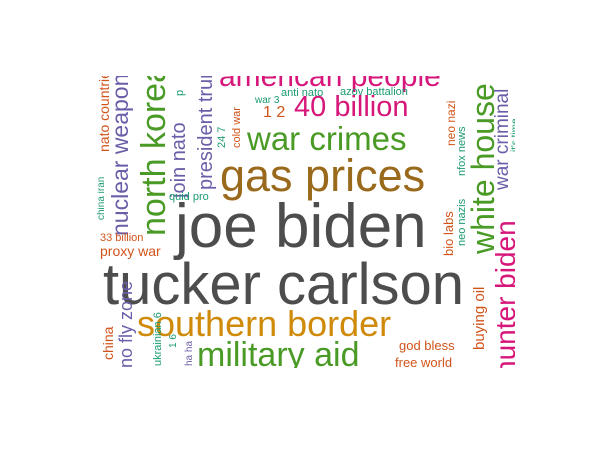 Image resolution: width=614 pixels, height=462 pixels. What do you see at coordinates (189, 353) in the screenshot?
I see `word-ha-ha: ha ha` at bounding box center [189, 353].